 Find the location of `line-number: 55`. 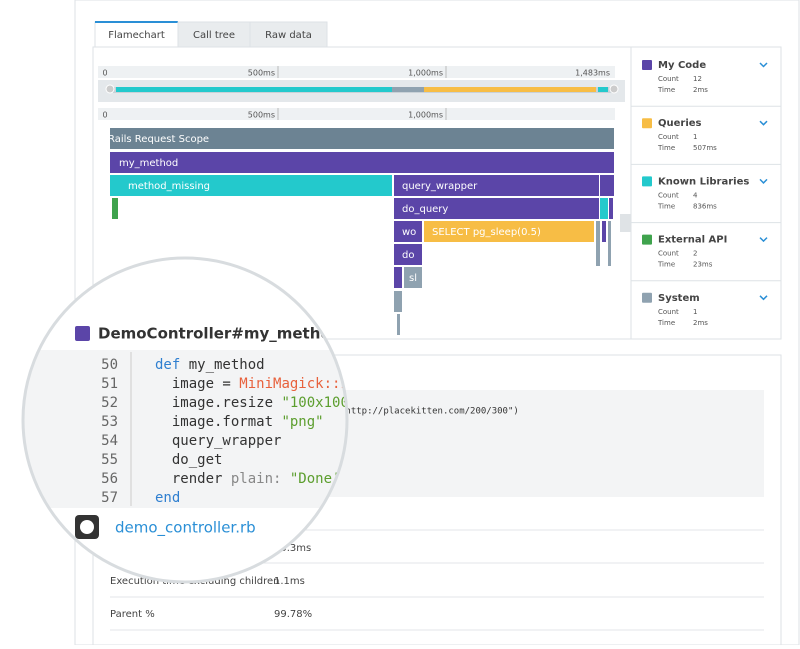

line-number: 55 is located at coordinates (109, 460).